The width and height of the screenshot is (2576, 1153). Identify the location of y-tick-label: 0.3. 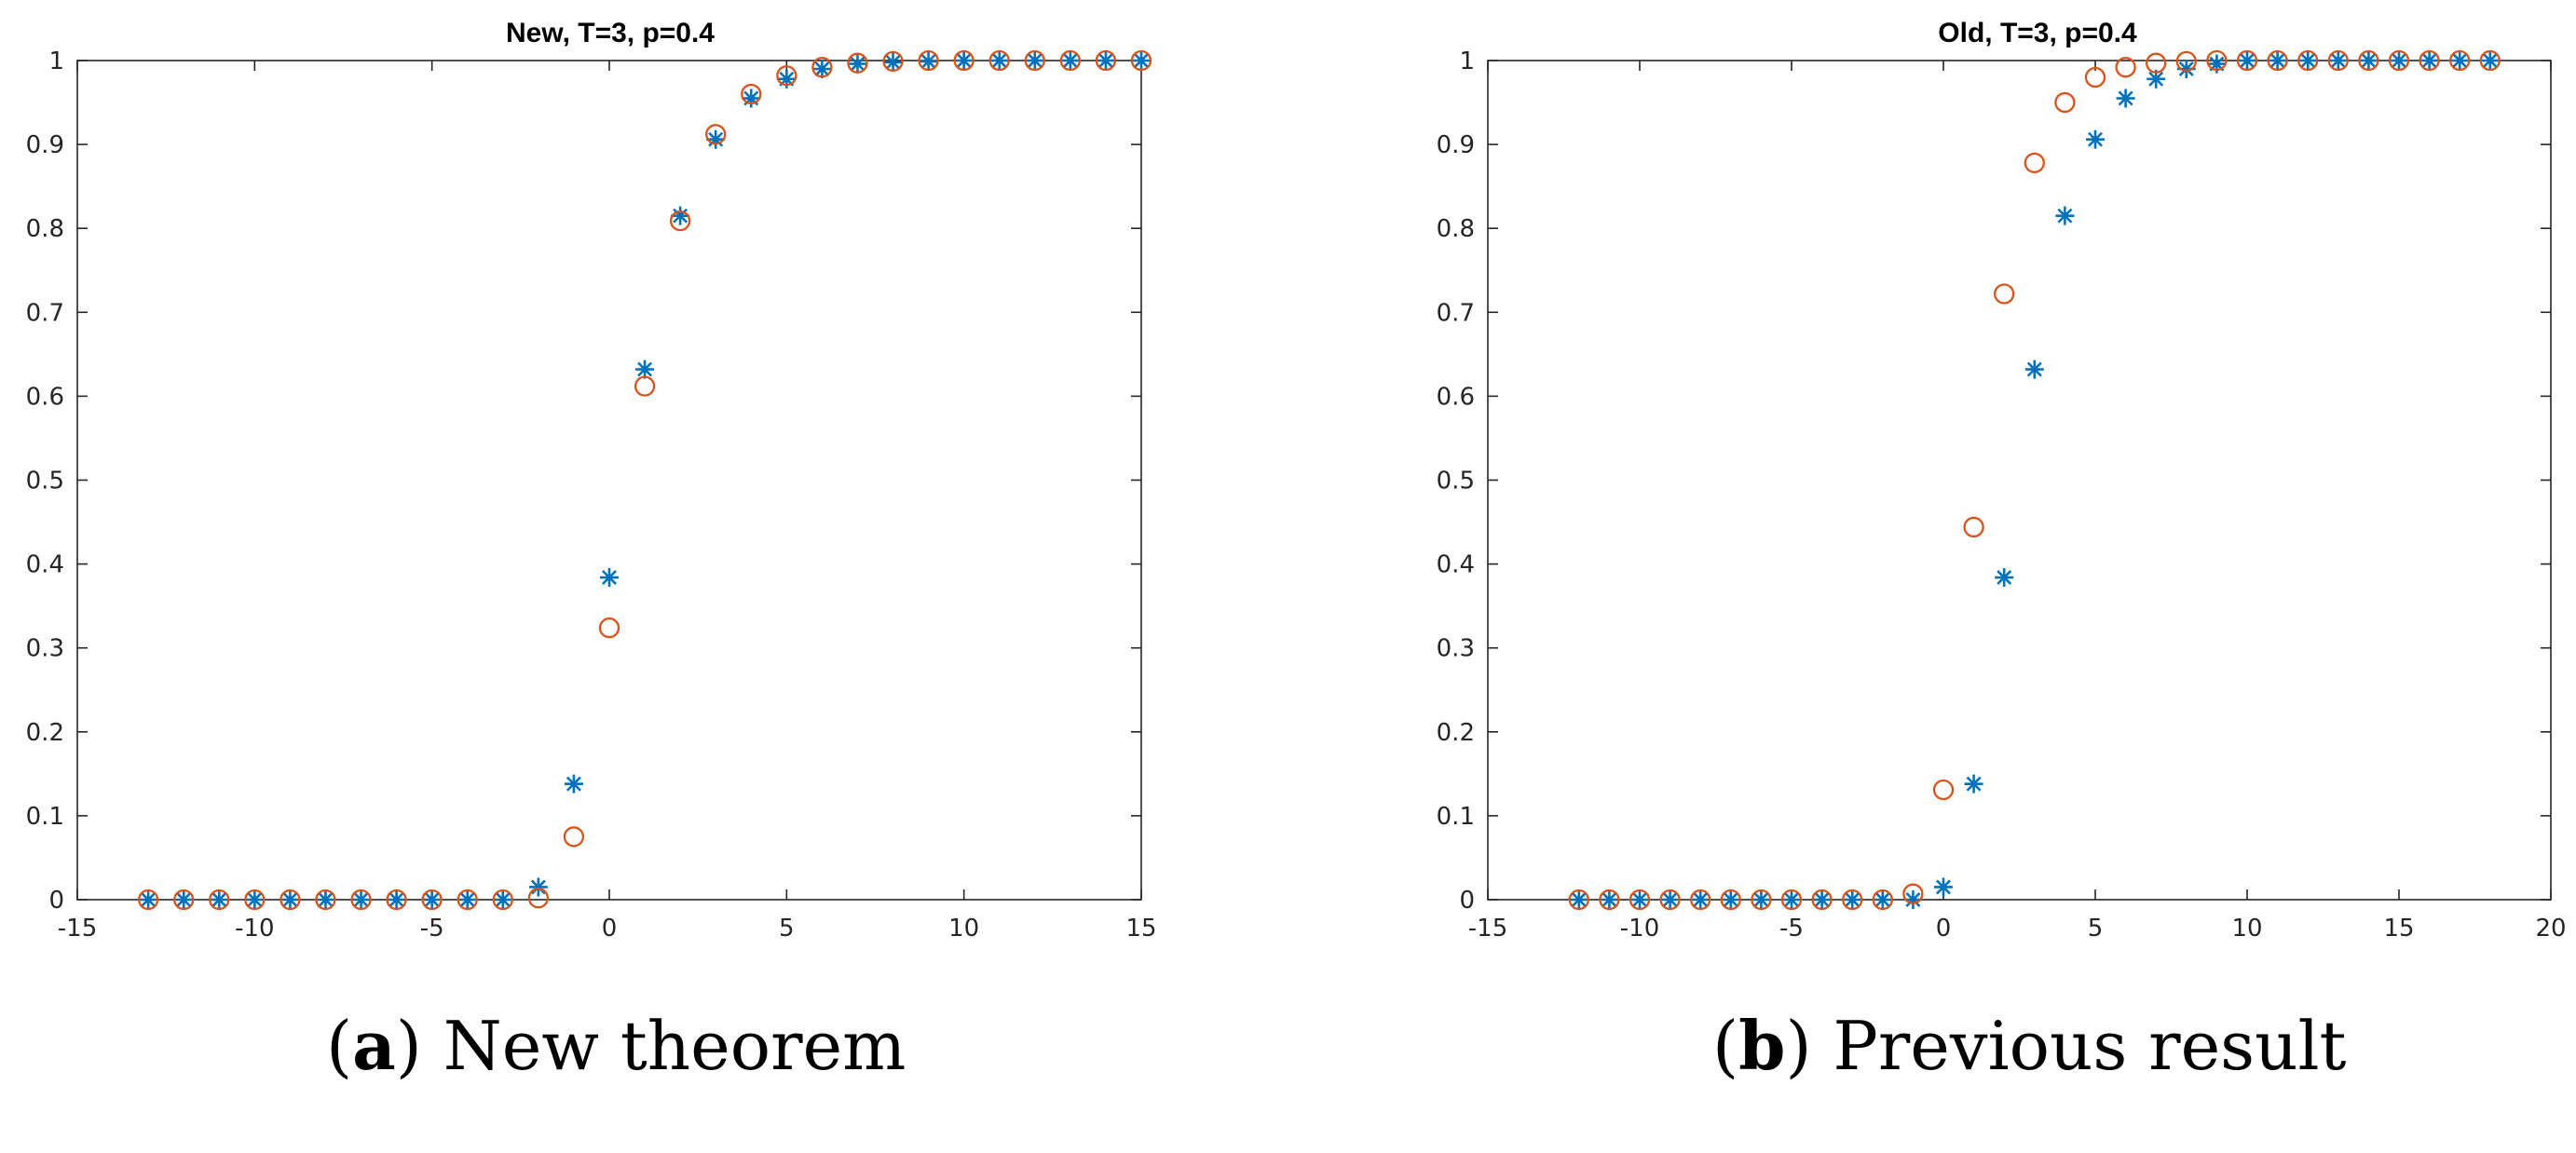
(1456, 649).